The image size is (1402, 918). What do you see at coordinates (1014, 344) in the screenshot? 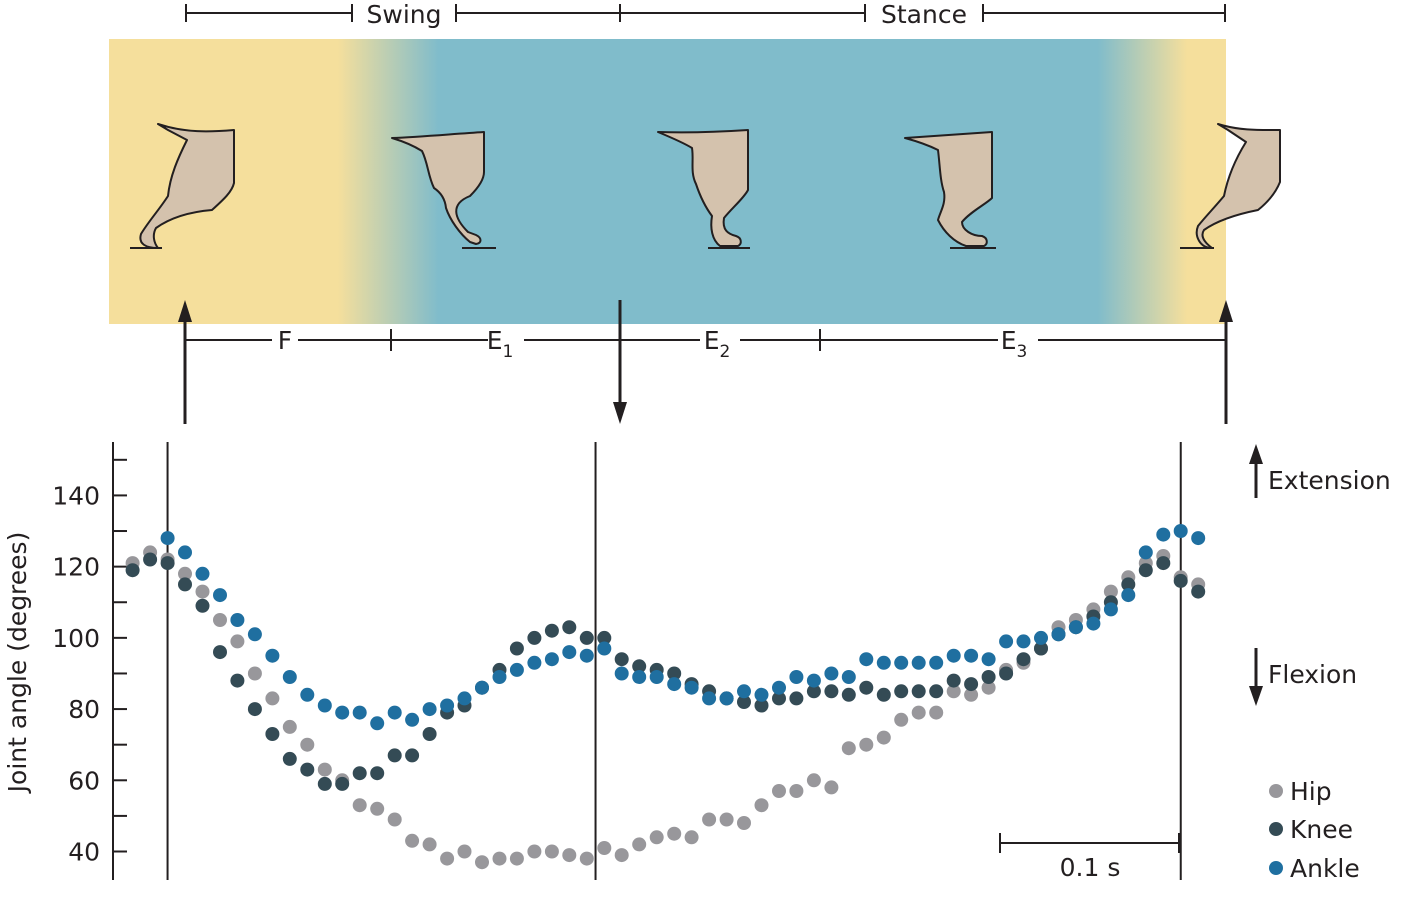
I see `segment-e3-label: E3` at bounding box center [1014, 344].